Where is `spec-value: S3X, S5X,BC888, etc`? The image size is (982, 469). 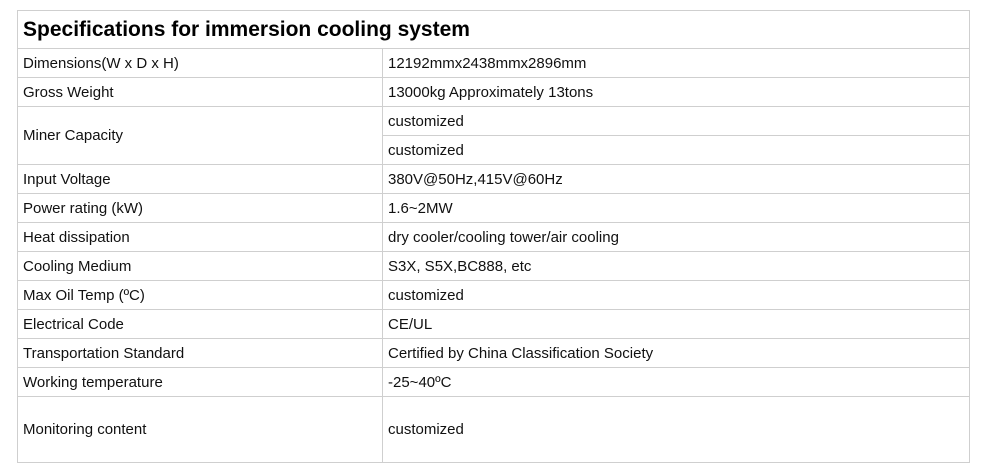 spec-value: S3X, S5X,BC888, etc is located at coordinates (676, 266).